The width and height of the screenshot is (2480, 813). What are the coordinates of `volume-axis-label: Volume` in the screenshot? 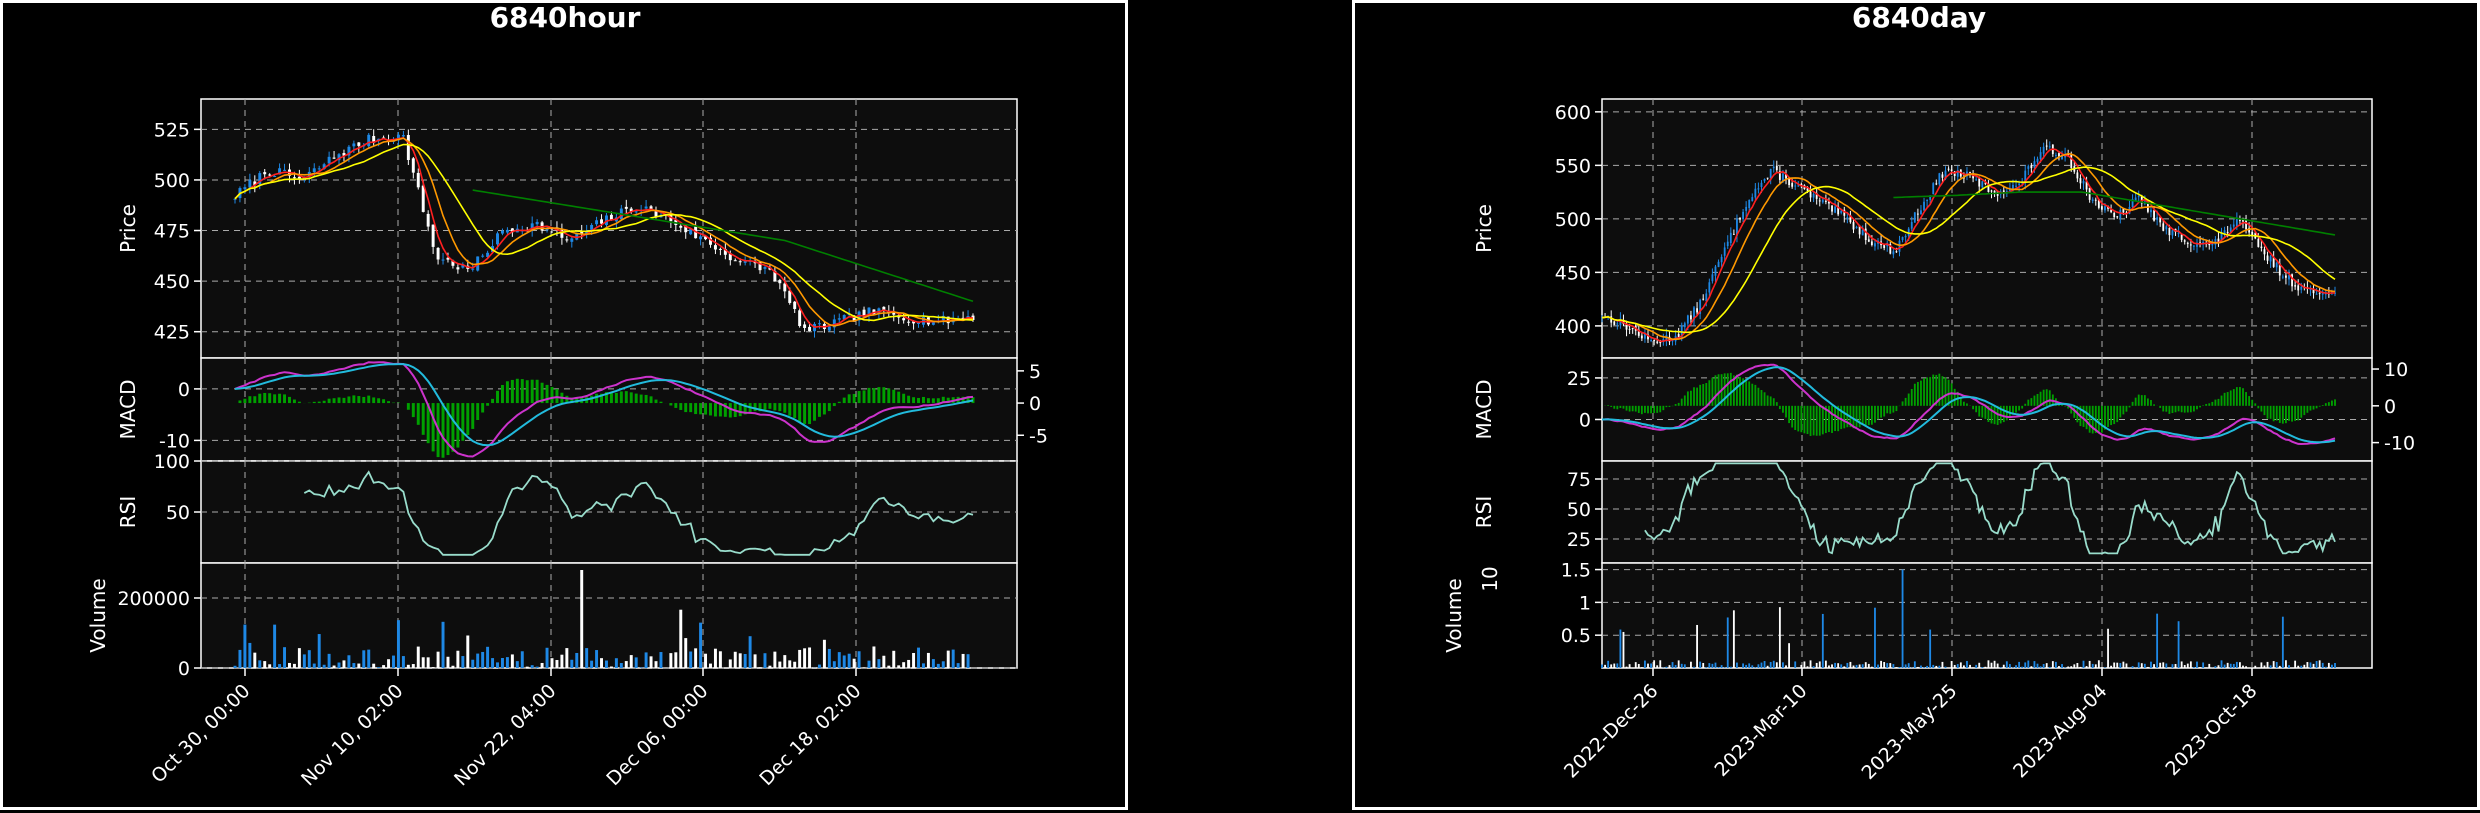 It's located at (1454, 615).